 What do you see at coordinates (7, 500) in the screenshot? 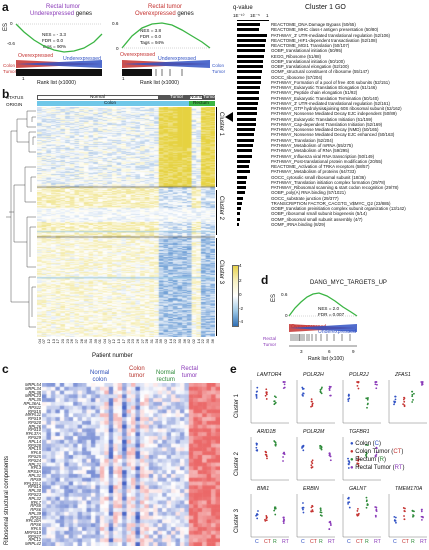
I see `panel-c-side-label: Ribosomal structural components` at bounding box center [7, 500].